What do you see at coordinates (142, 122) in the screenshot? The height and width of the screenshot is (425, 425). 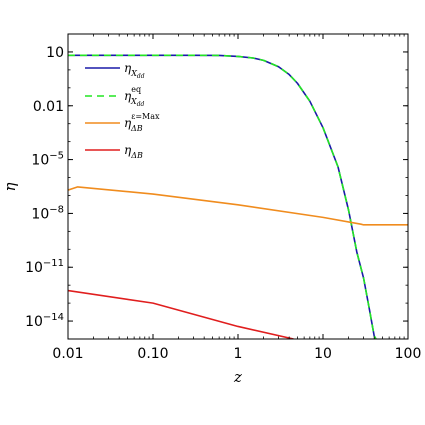 I see `legend-label-2: ηε=Max ΔB` at bounding box center [142, 122].